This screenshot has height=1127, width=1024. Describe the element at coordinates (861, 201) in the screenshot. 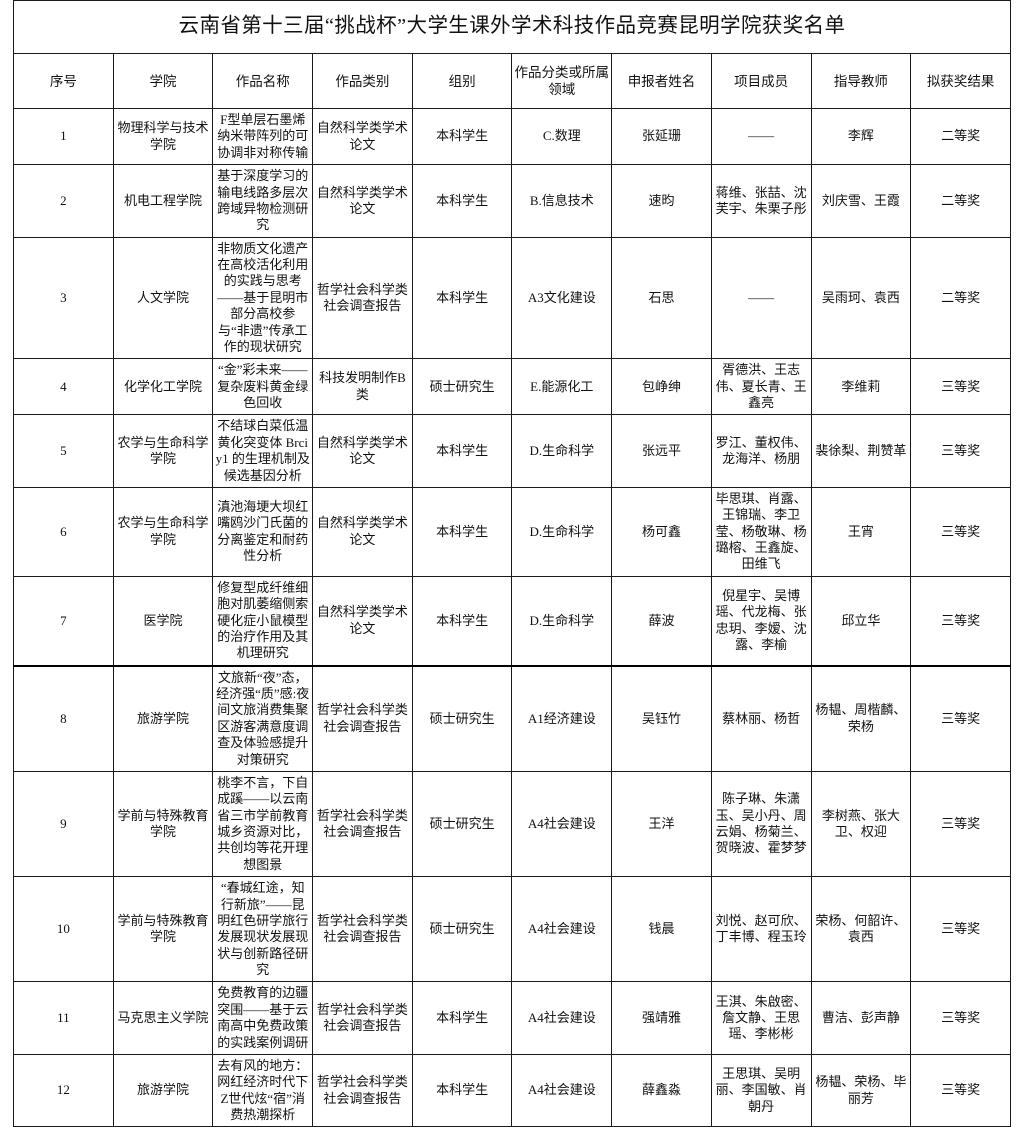

I see `cell-advisors: 刘庆雪、王霞` at that location.